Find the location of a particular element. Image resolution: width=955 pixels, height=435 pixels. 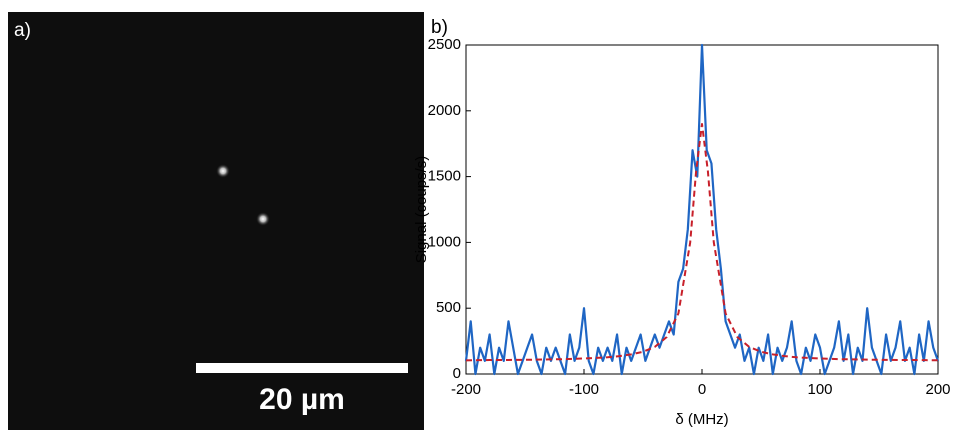

y-axis-label: Signal (coups/s) is located at coordinates (421, 210).